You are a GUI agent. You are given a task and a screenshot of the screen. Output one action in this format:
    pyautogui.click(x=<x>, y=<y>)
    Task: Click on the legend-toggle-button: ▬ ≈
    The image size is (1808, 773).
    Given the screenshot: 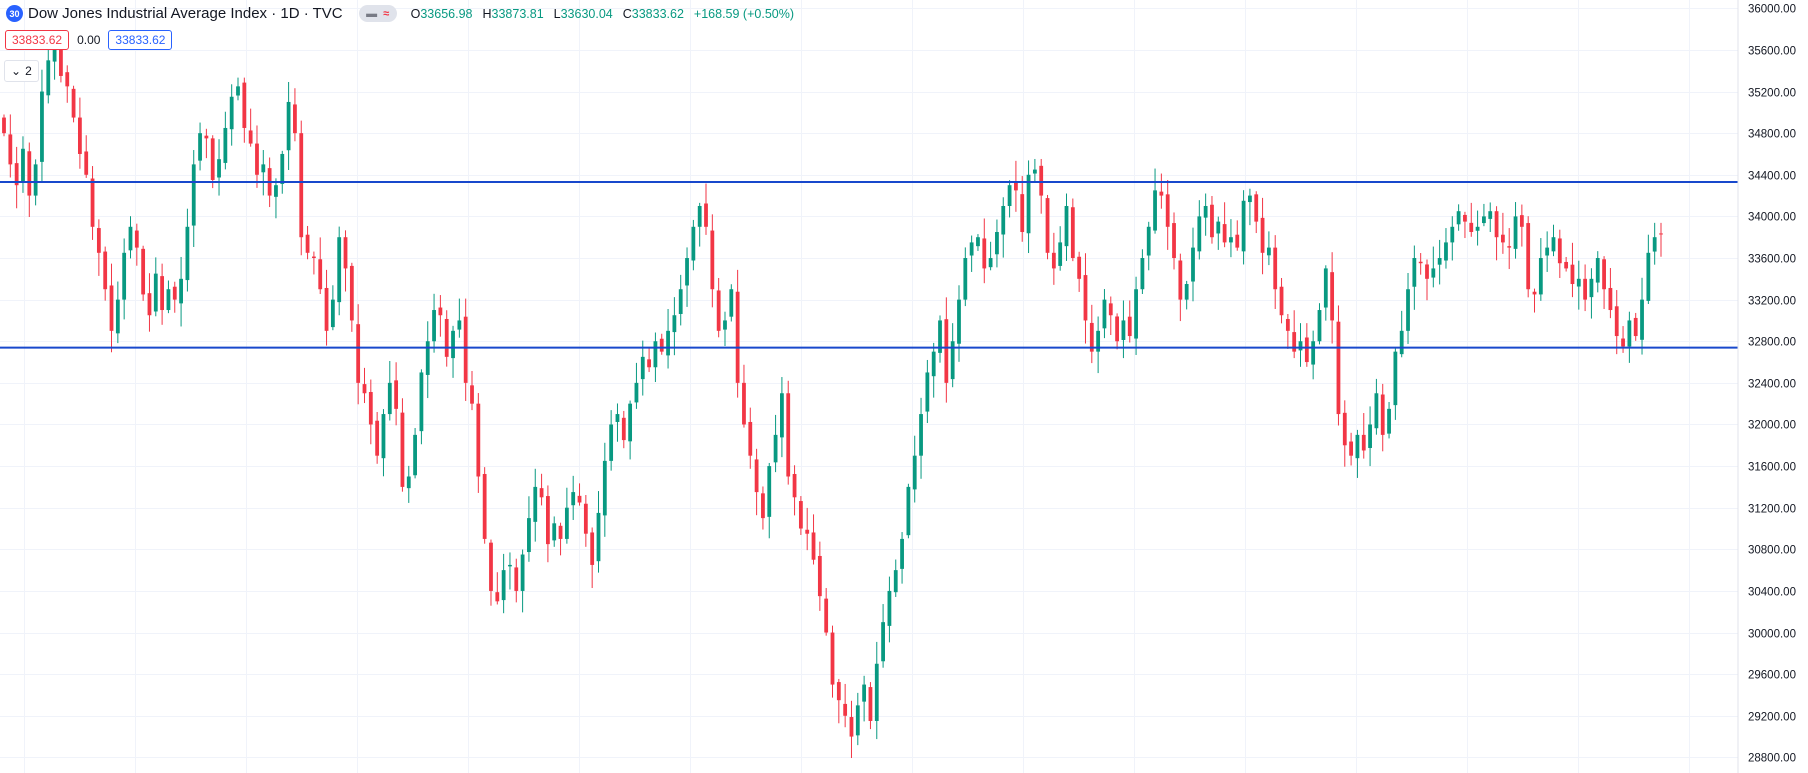 What is the action you would take?
    pyautogui.click(x=377, y=13)
    